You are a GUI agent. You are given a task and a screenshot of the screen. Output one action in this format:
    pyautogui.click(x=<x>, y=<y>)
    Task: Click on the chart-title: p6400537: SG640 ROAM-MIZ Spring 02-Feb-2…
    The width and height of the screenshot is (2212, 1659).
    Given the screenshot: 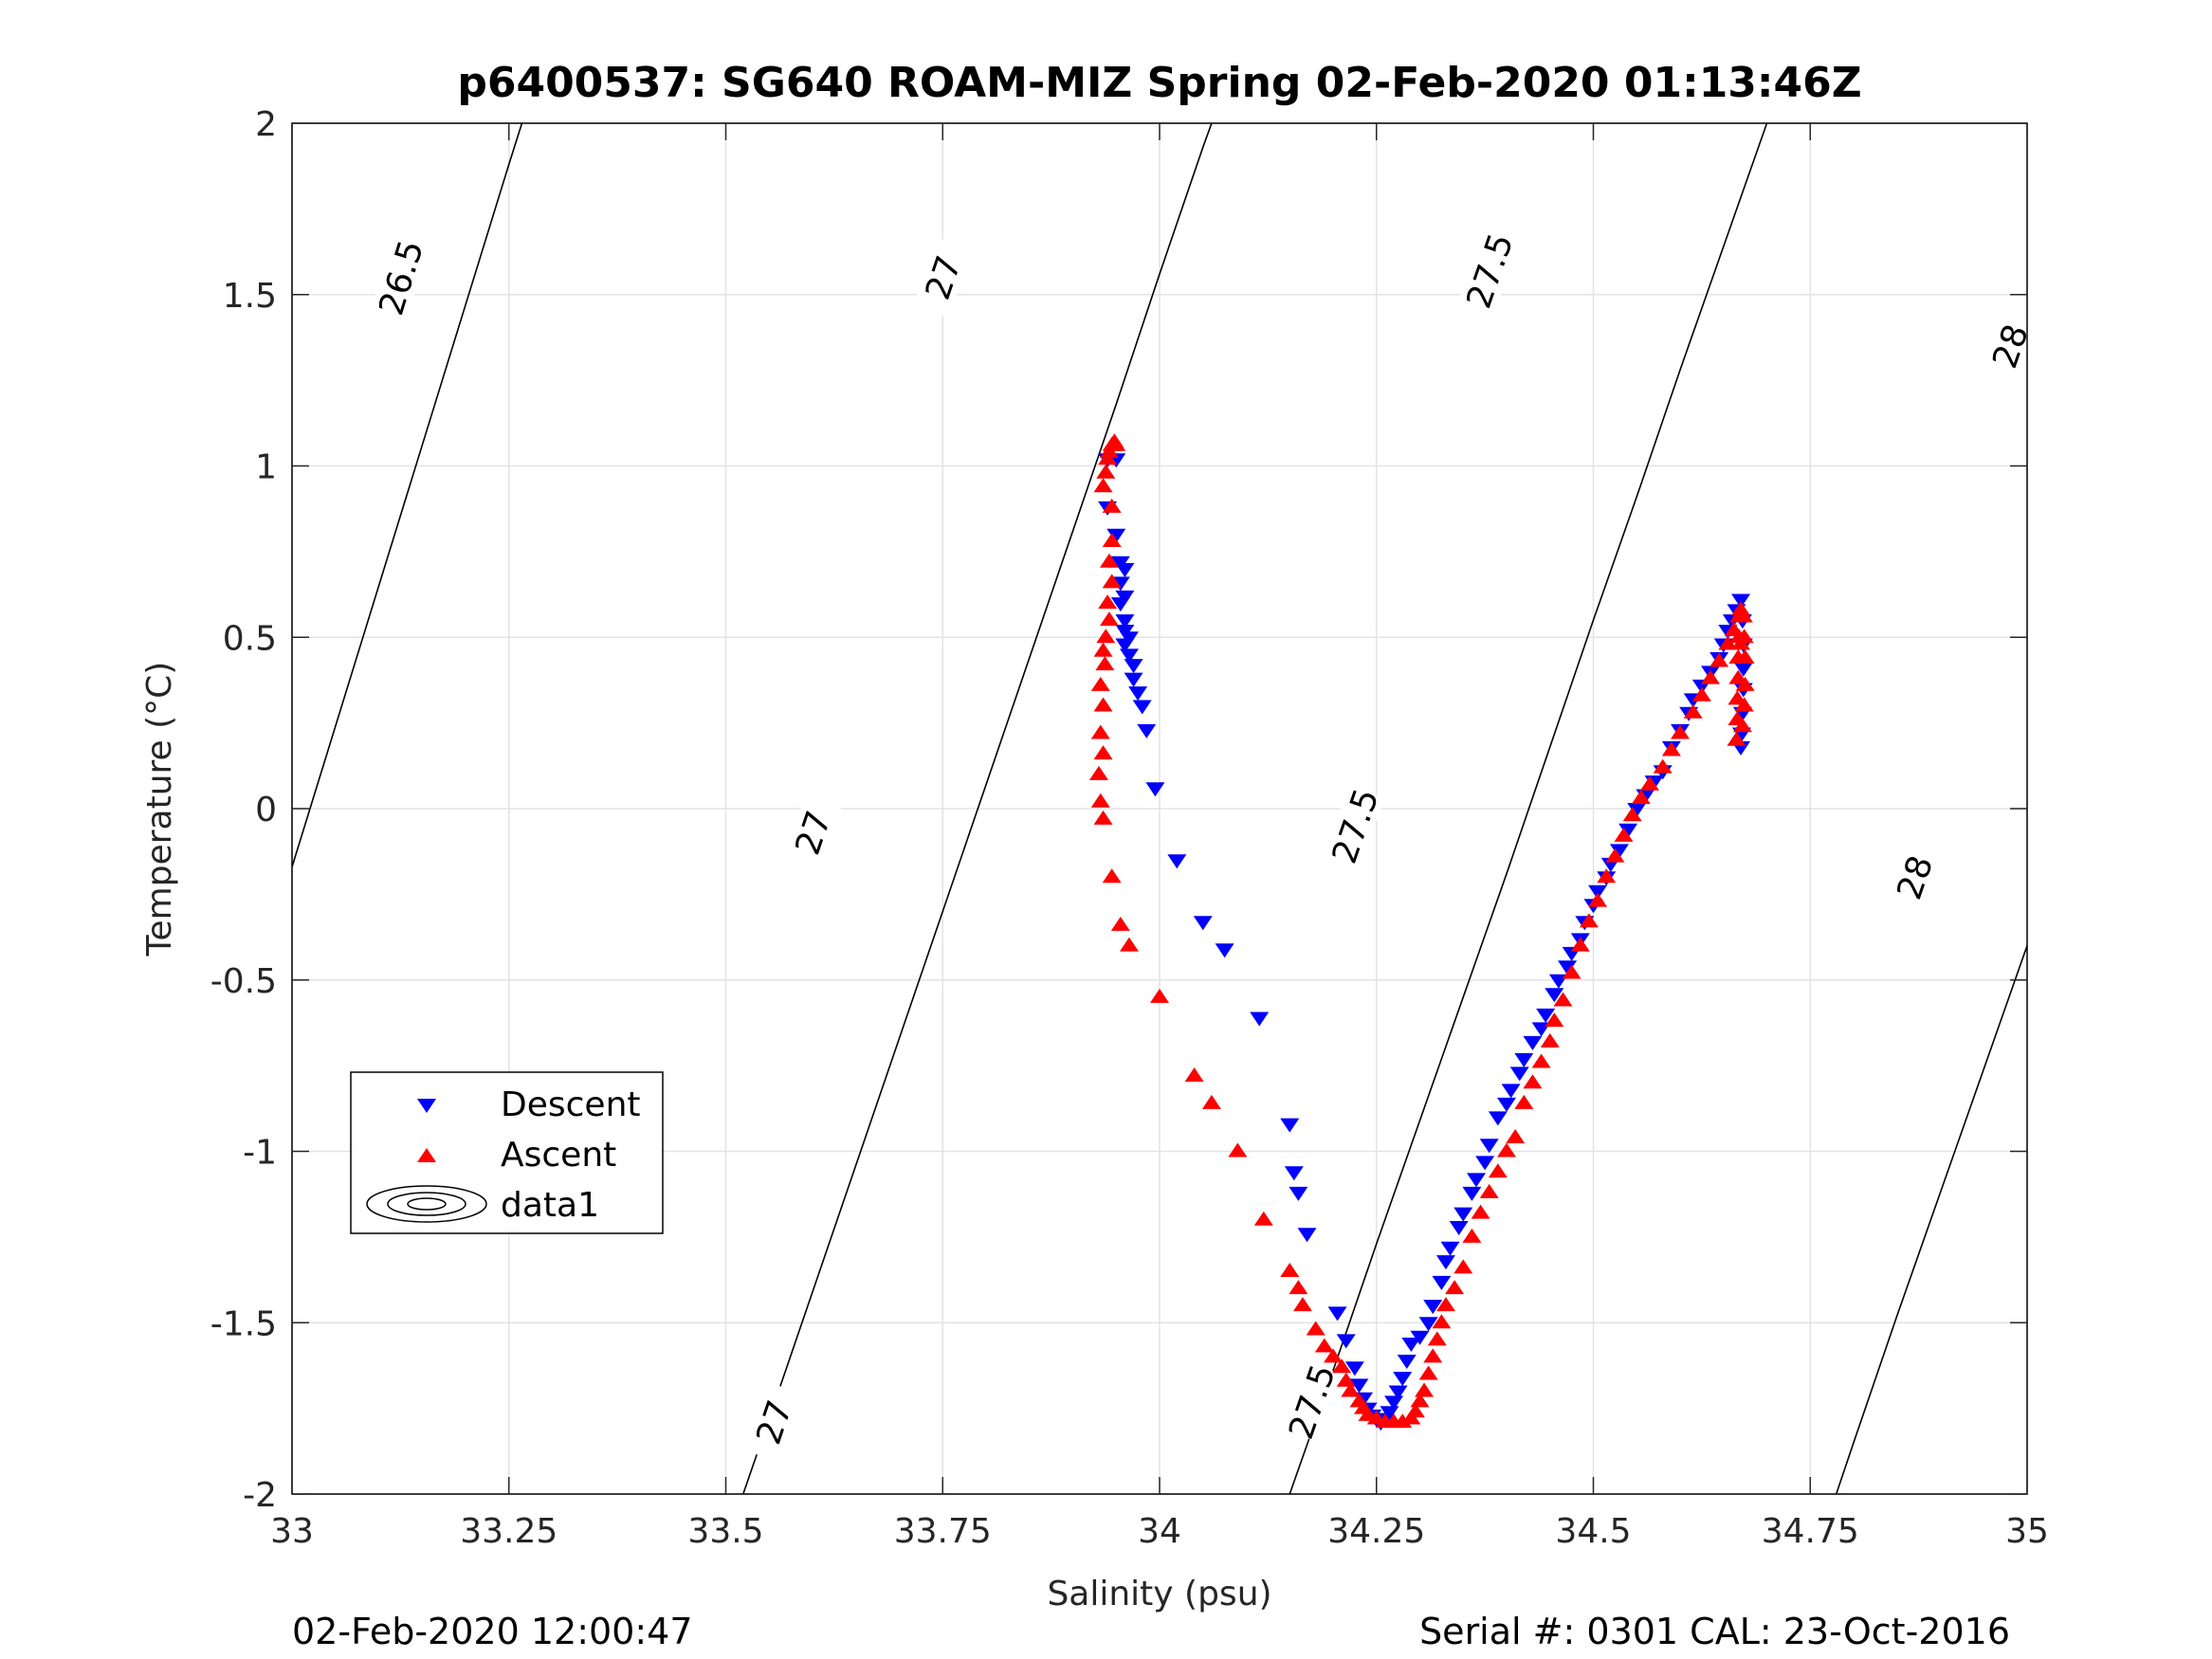 What is the action you would take?
    pyautogui.click(x=1159, y=83)
    